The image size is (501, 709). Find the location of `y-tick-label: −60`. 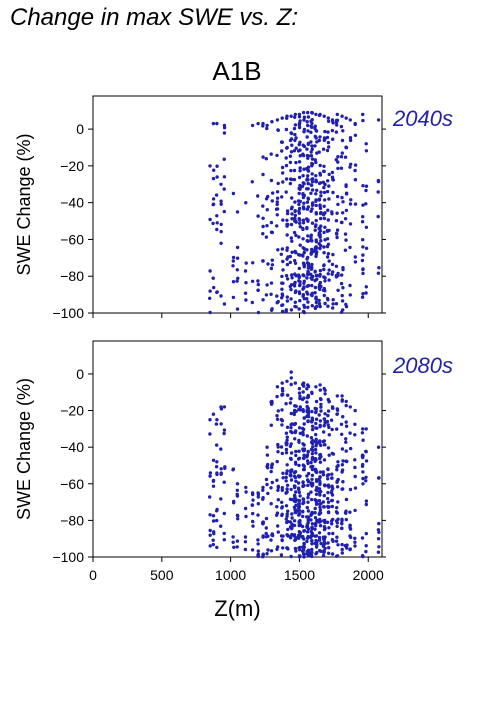

y-tick-label: −60 is located at coordinates (72, 484).